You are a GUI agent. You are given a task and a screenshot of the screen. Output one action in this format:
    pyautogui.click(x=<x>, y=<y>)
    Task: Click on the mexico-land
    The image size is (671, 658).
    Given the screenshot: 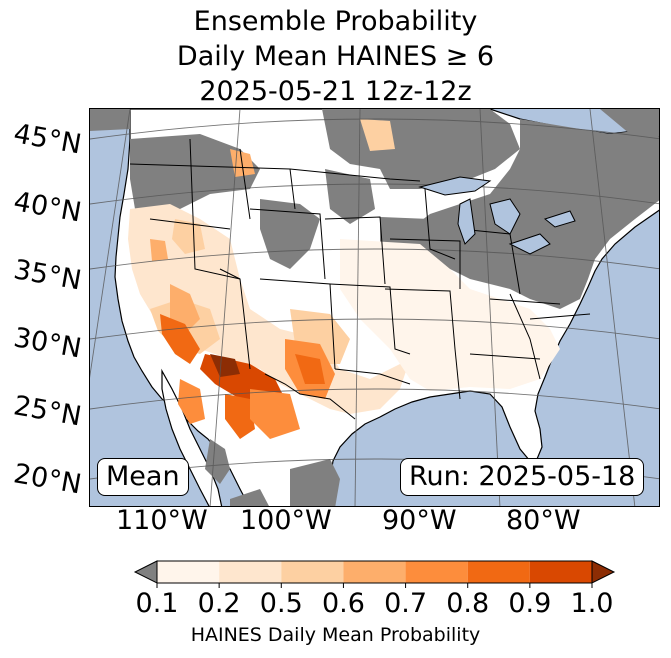 What is the action you would take?
    pyautogui.click(x=192, y=437)
    